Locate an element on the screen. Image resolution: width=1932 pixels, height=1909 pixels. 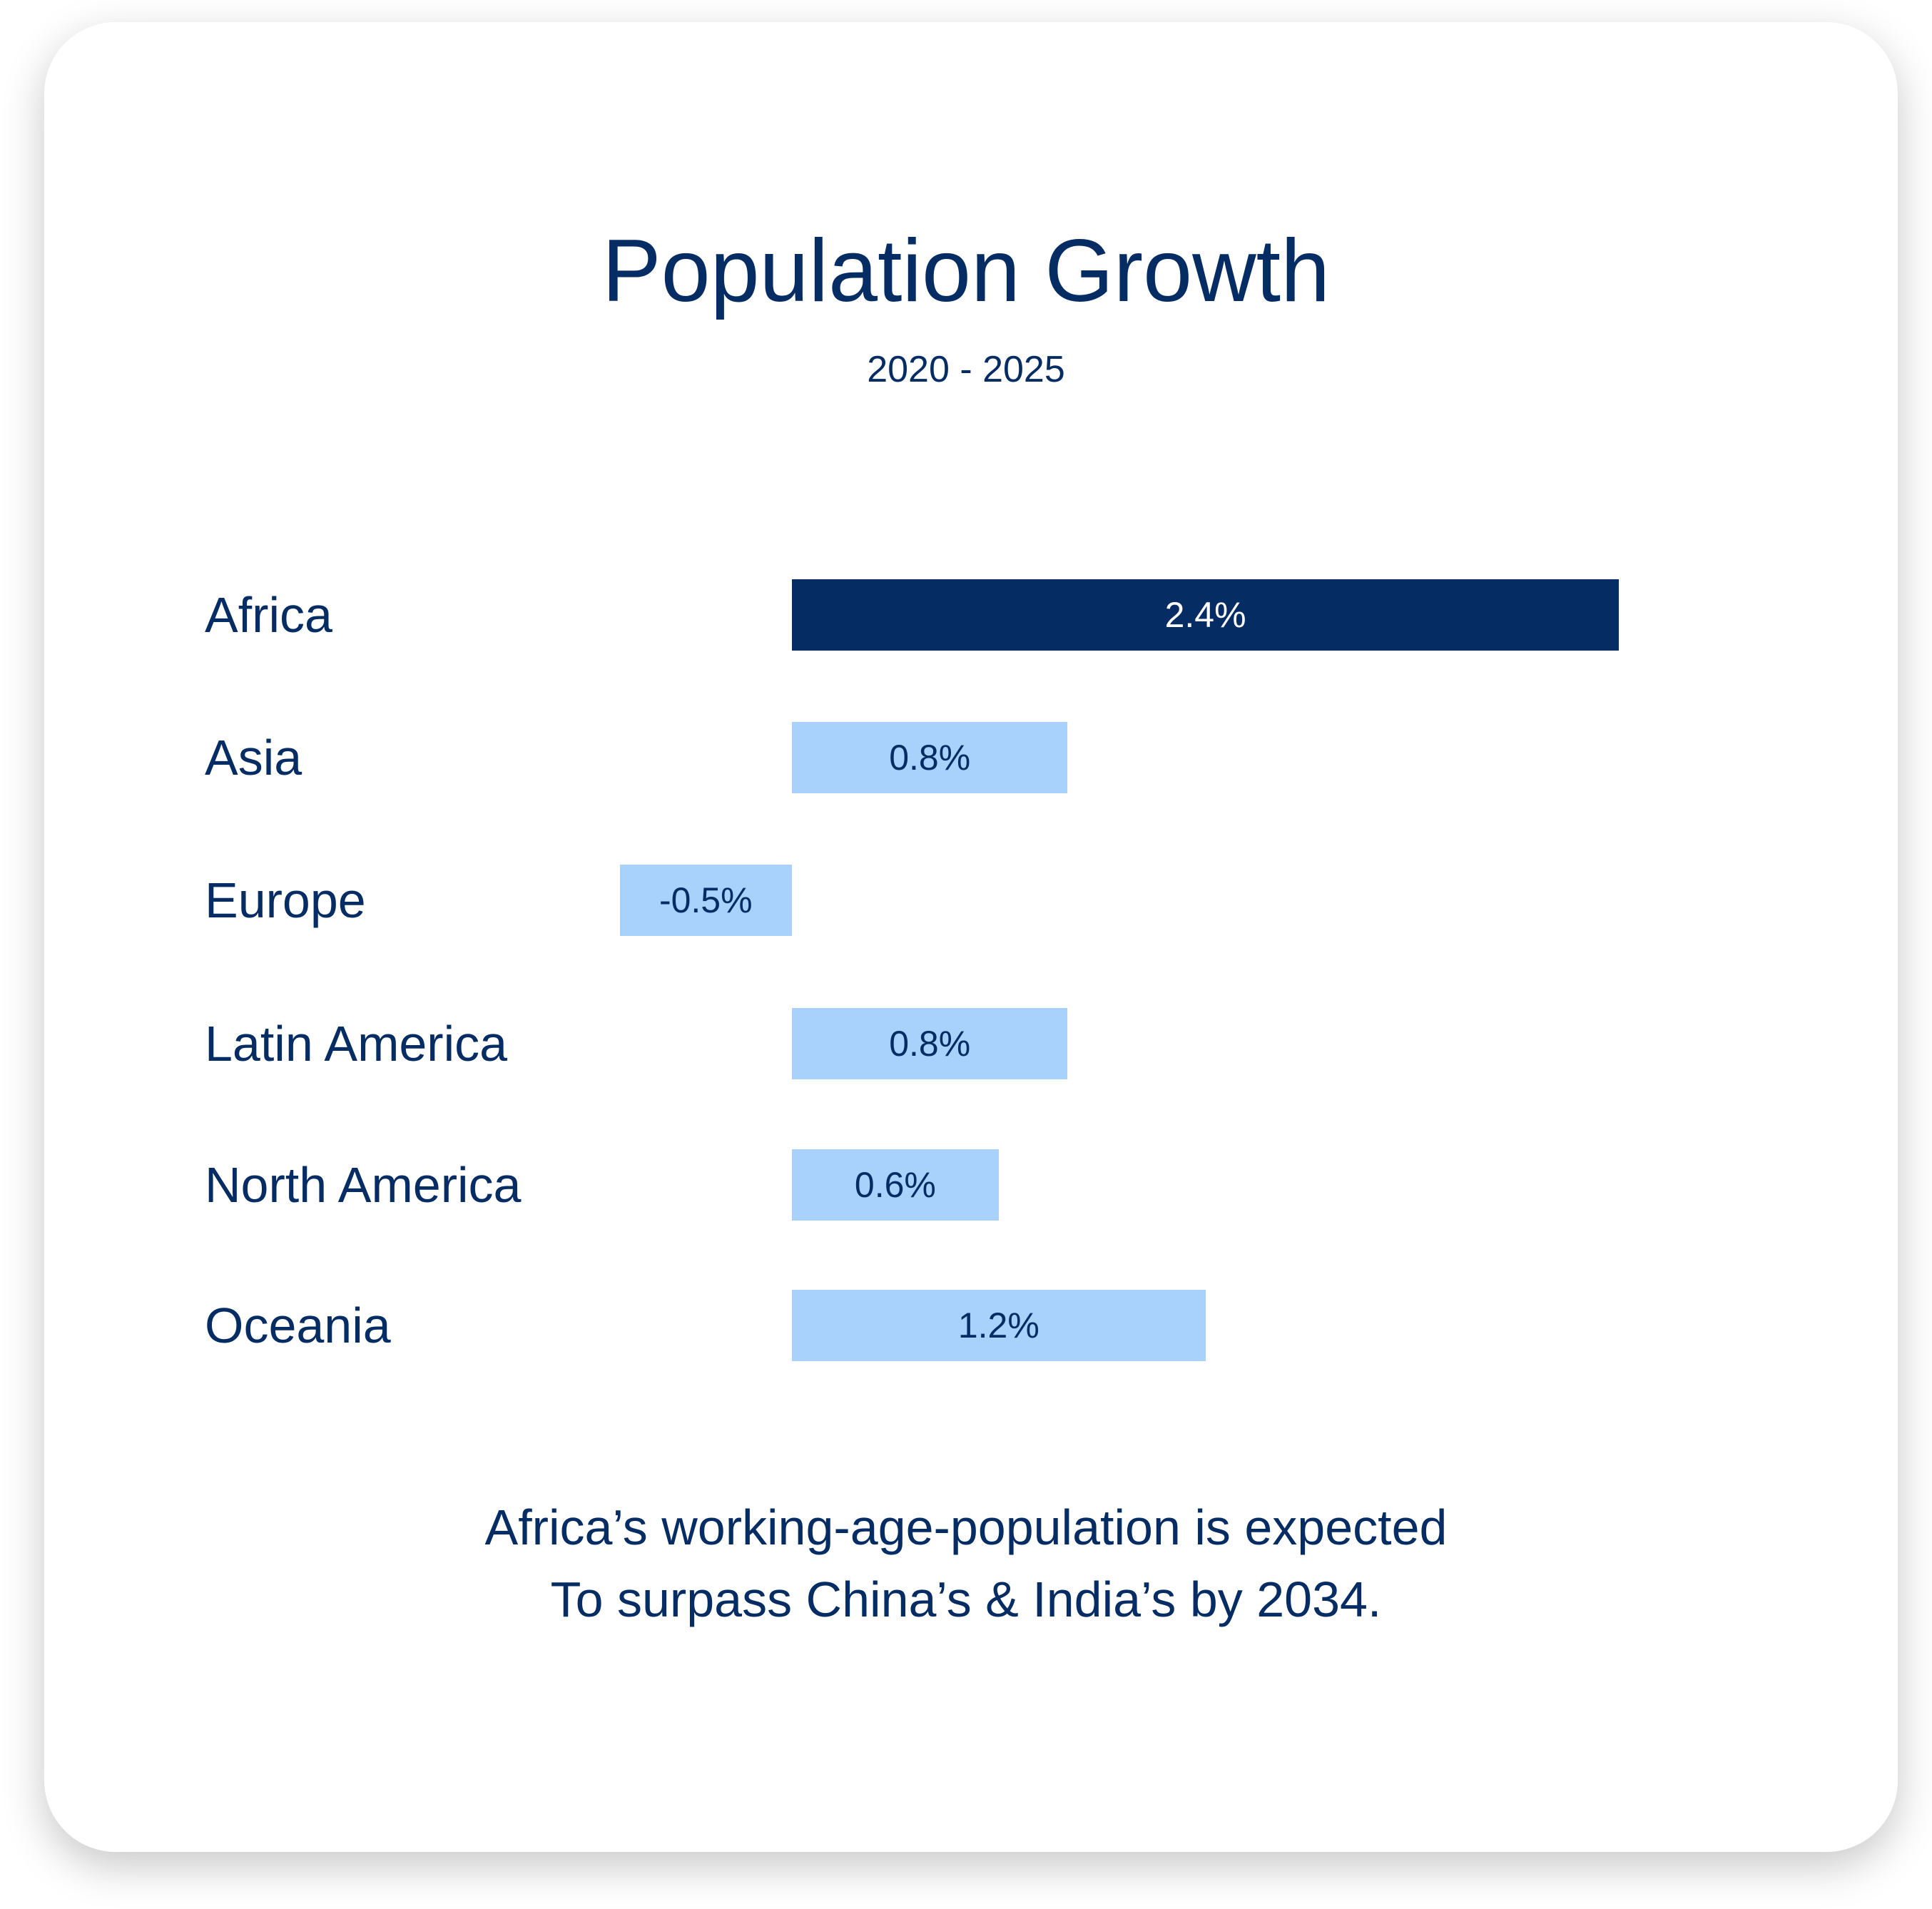
data-label: -0.5% is located at coordinates (706, 900).